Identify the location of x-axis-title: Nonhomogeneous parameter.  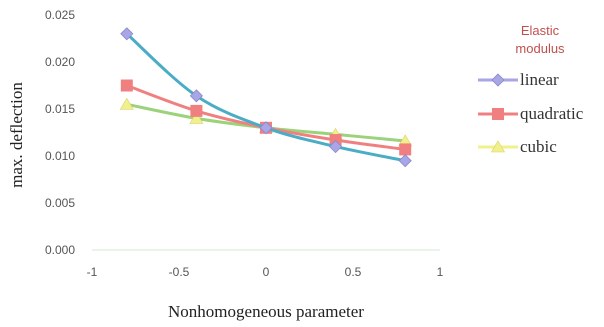
(266, 311).